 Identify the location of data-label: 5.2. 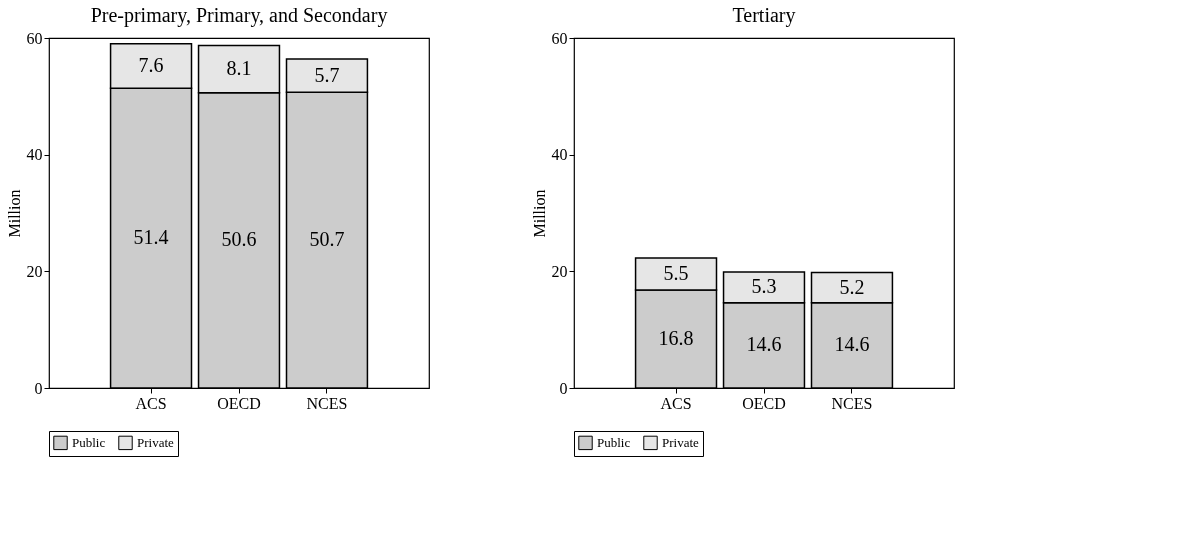
(852, 286).